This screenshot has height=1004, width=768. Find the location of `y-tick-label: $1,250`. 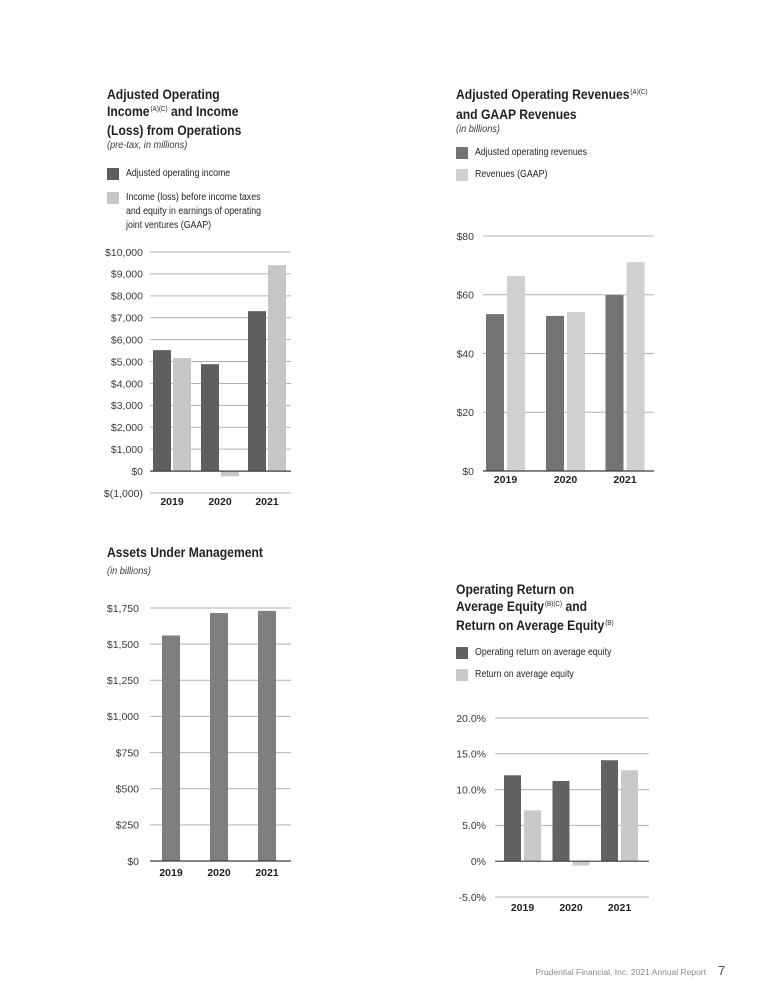

y-tick-label: $1,250 is located at coordinates (123, 681).